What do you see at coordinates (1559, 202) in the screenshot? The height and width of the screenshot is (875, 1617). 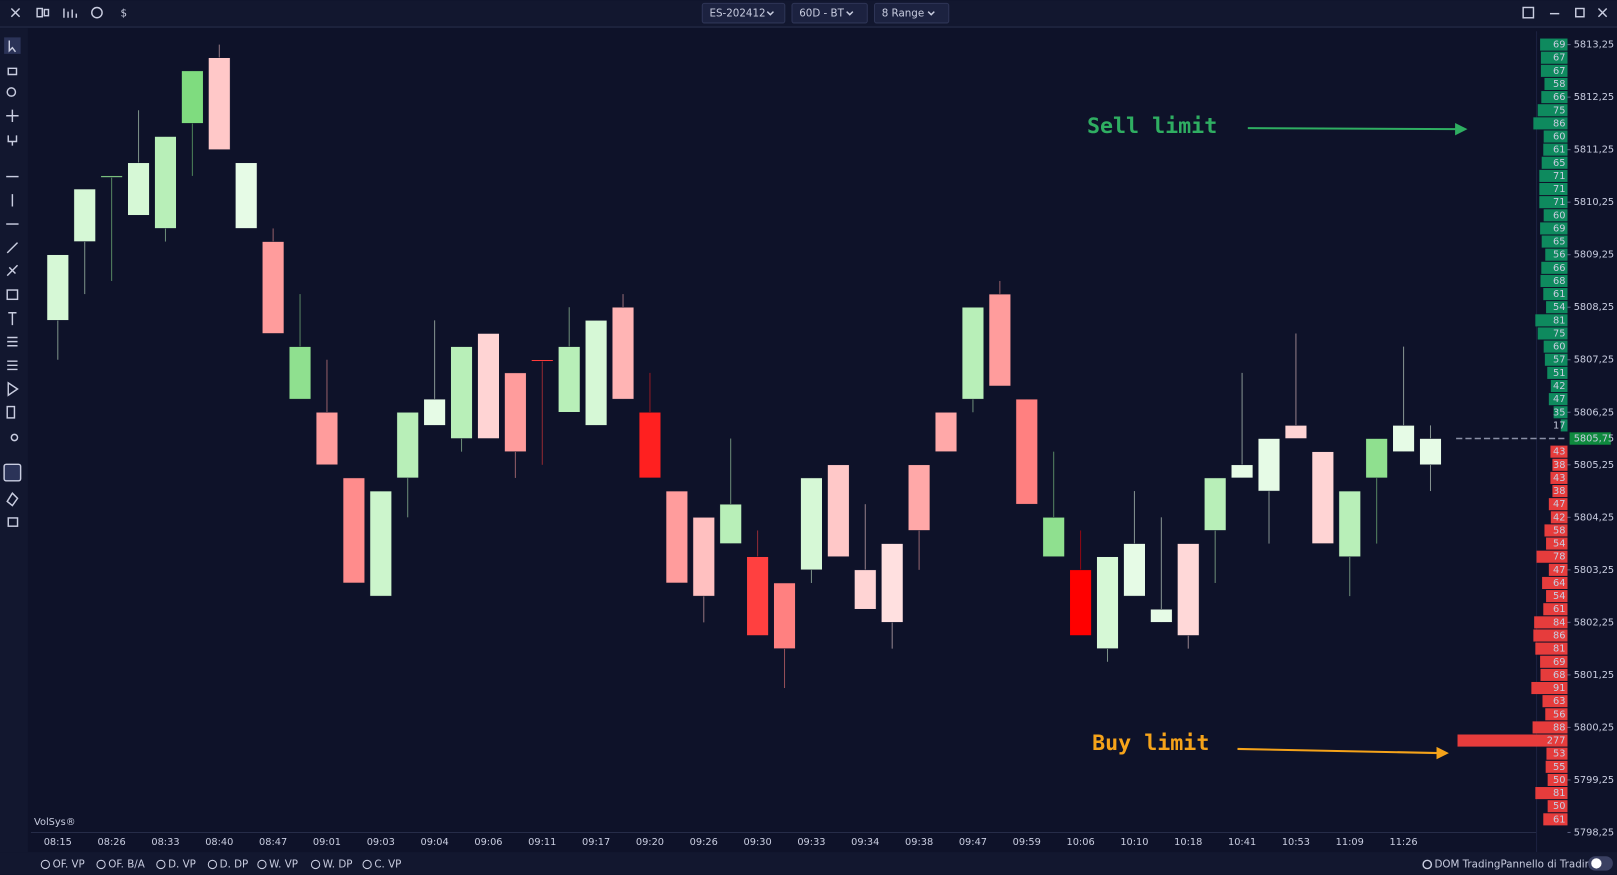 I see `volume-label: 71` at bounding box center [1559, 202].